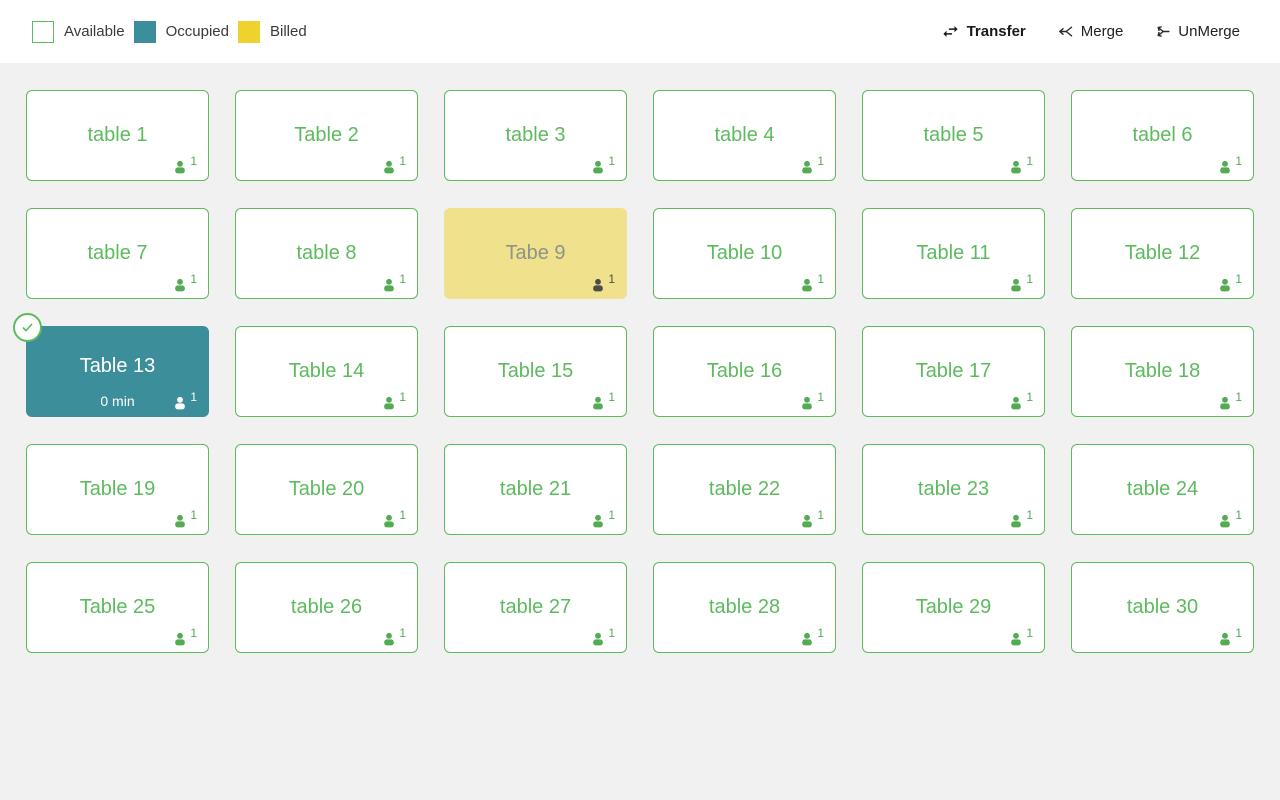 The image size is (1280, 800). I want to click on table-card: table 23 1, so click(953, 489).